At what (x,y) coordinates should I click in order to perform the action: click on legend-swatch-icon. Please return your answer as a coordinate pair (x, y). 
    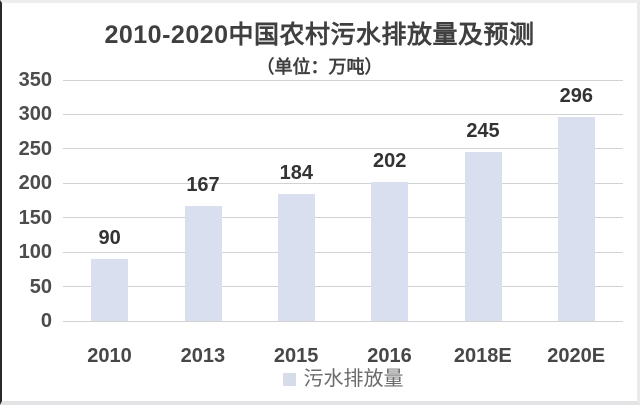
    Looking at the image, I should click on (289, 379).